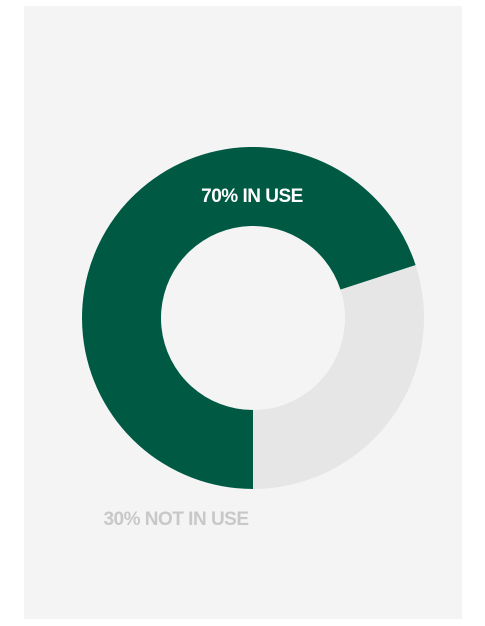  I want to click on data-label-in-use: 70% IN USE, so click(252, 196).